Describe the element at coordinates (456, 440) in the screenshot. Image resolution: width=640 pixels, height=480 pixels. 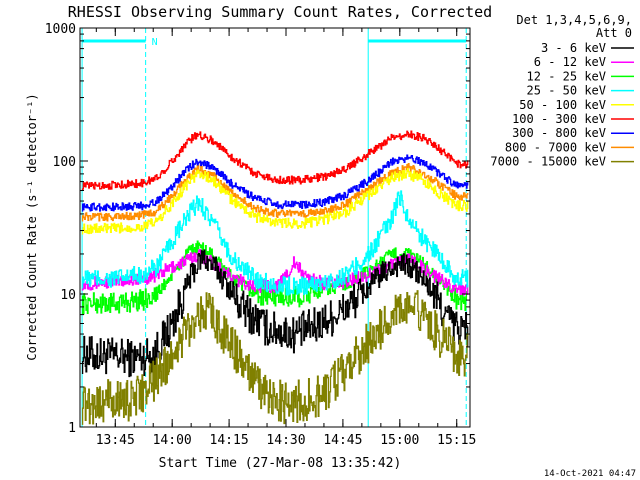
I see `x-tick-label: 15:15` at that location.